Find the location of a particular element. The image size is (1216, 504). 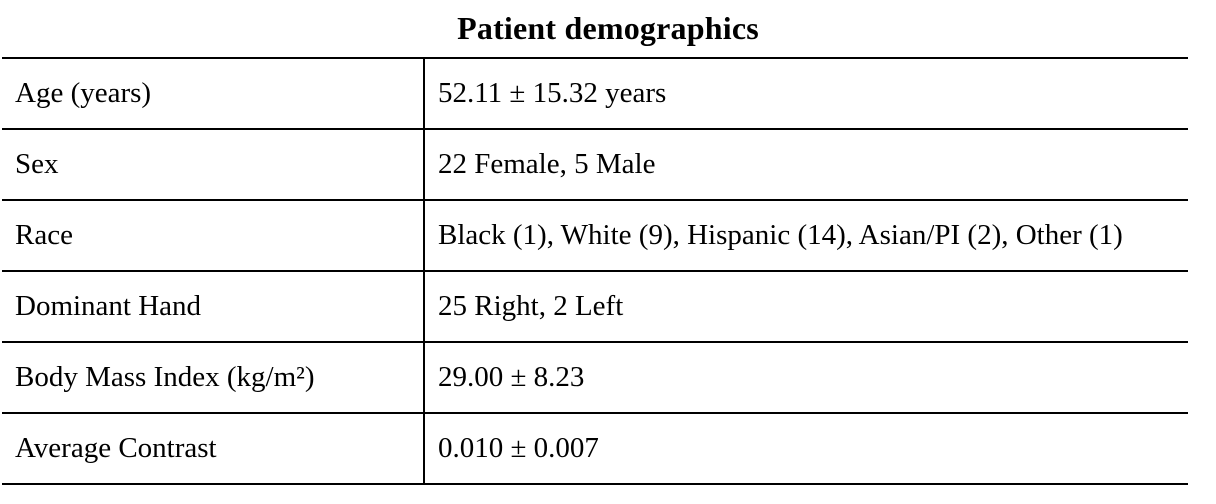

table-row: Sex 22 Female, 5 Male is located at coordinates (595, 164).